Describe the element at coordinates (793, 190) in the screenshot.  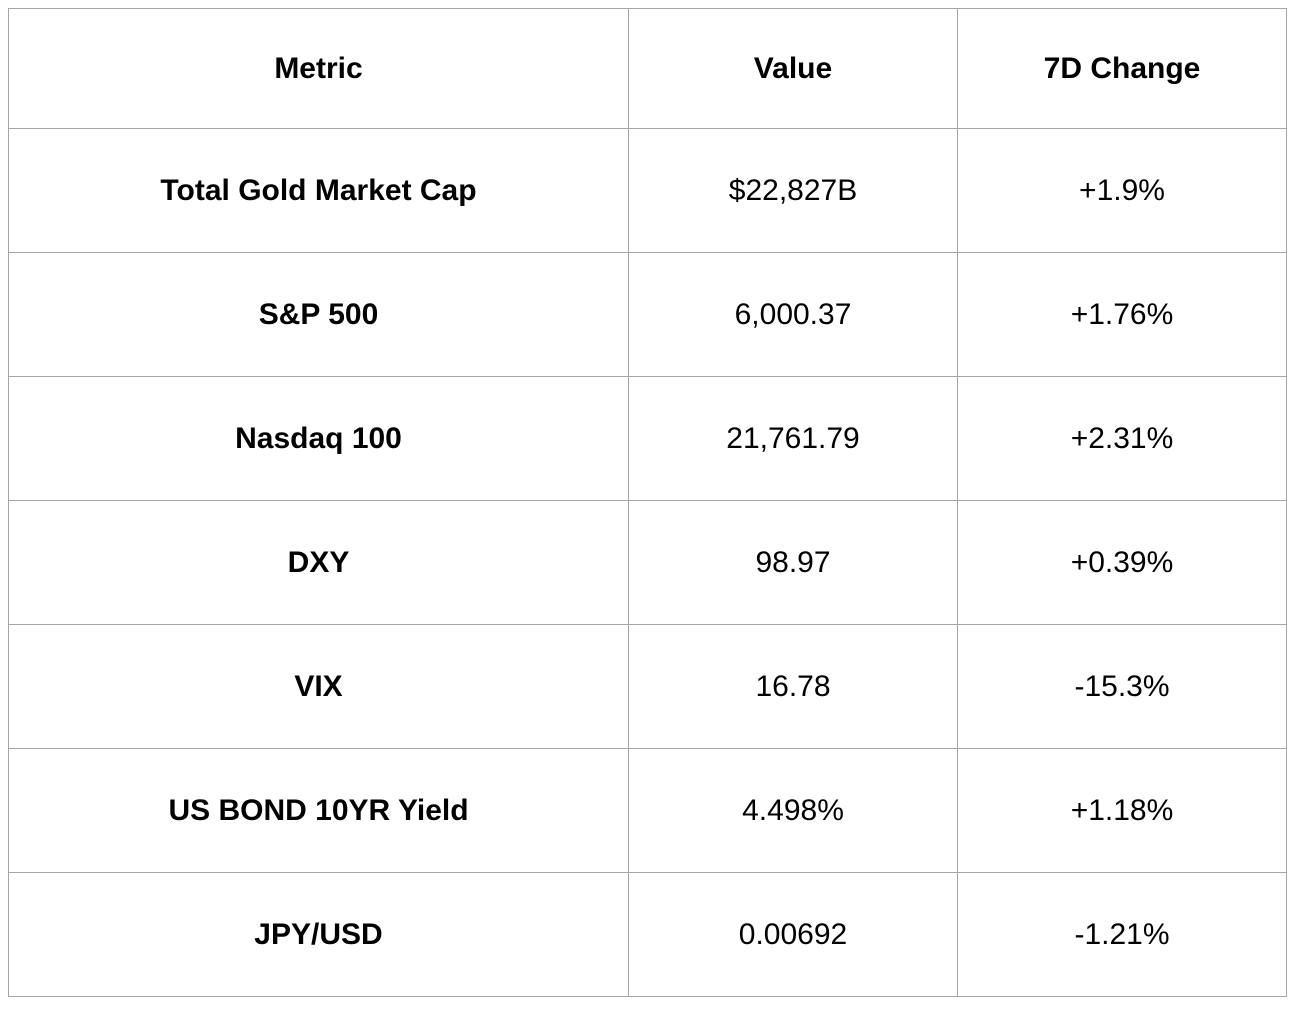
I see `value-cell: $22,827B` at that location.